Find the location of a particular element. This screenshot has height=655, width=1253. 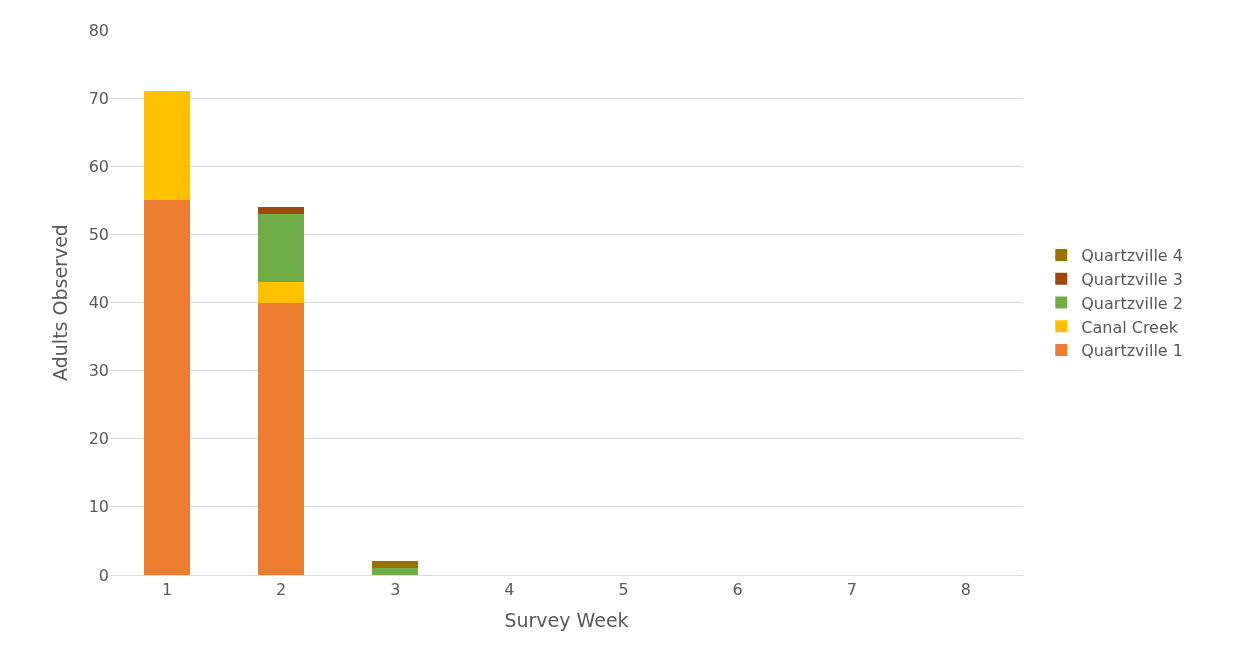

x-tick-label: 1 is located at coordinates (167, 590).